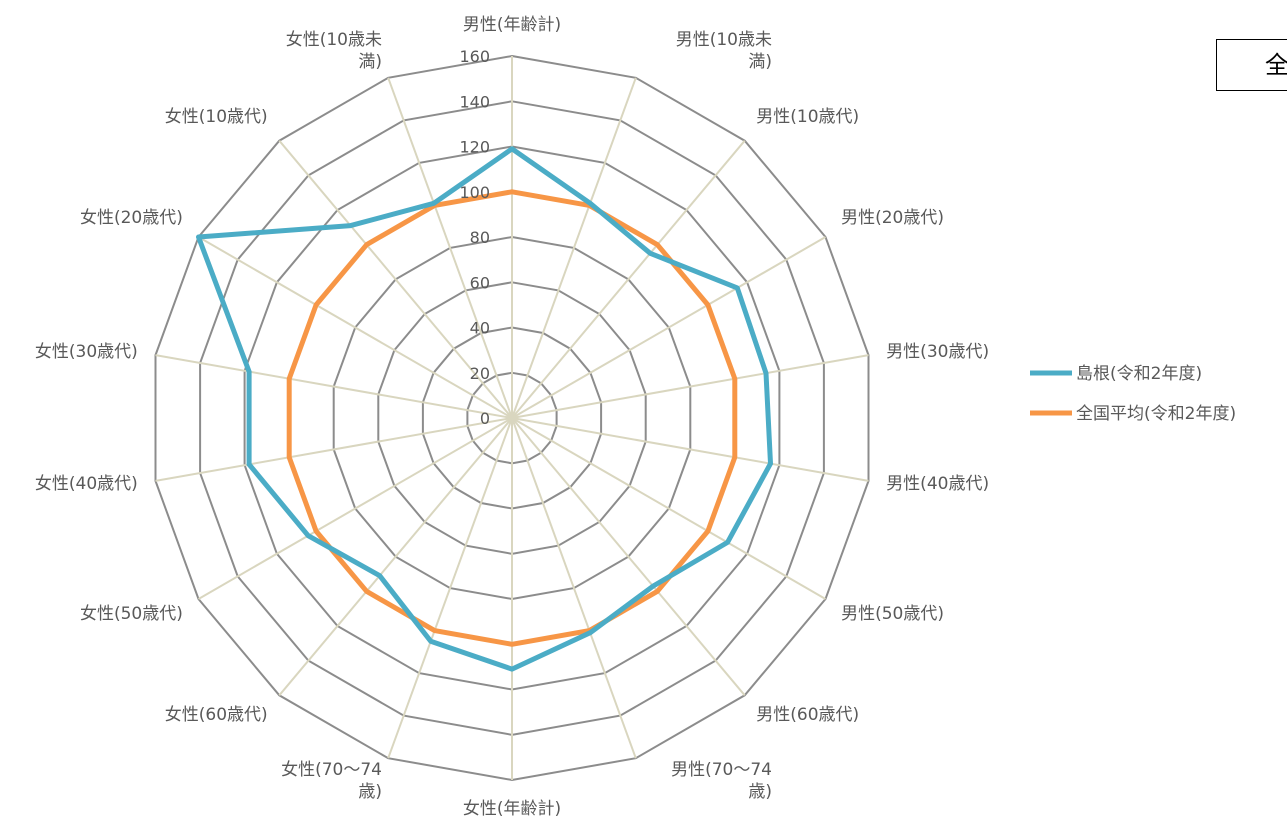  What do you see at coordinates (485, 418) in the screenshot?
I see `tick-label: 0` at bounding box center [485, 418].